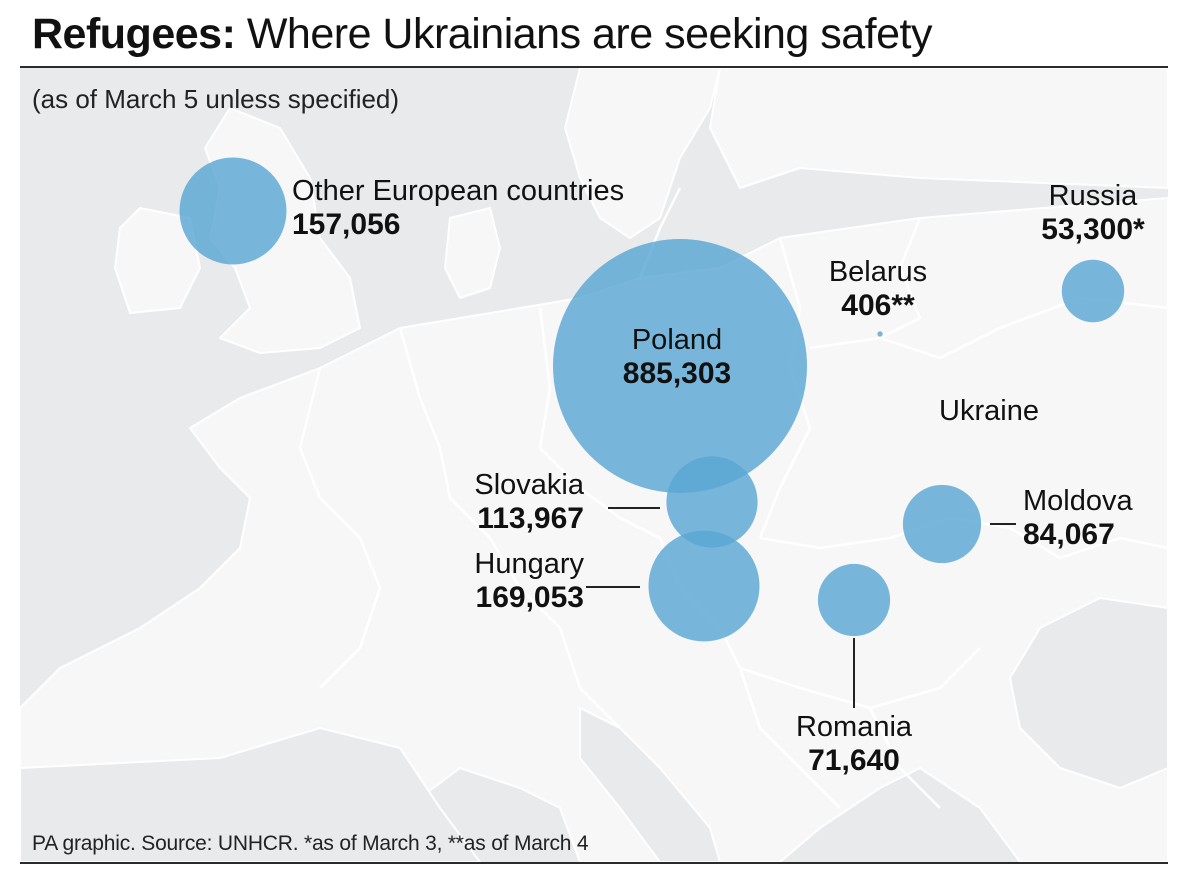  I want to click on title-divider, so click(594, 67).